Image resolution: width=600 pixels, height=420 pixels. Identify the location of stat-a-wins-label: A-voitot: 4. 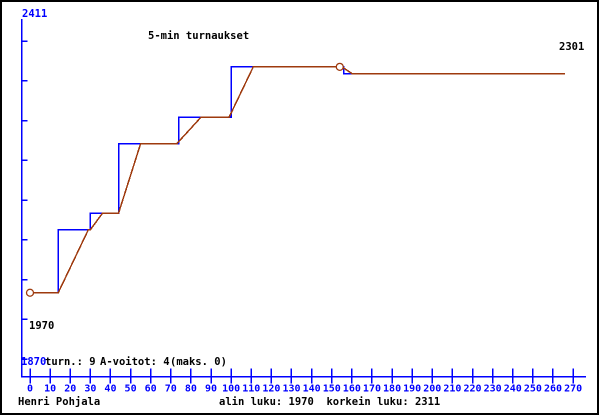
(135, 362).